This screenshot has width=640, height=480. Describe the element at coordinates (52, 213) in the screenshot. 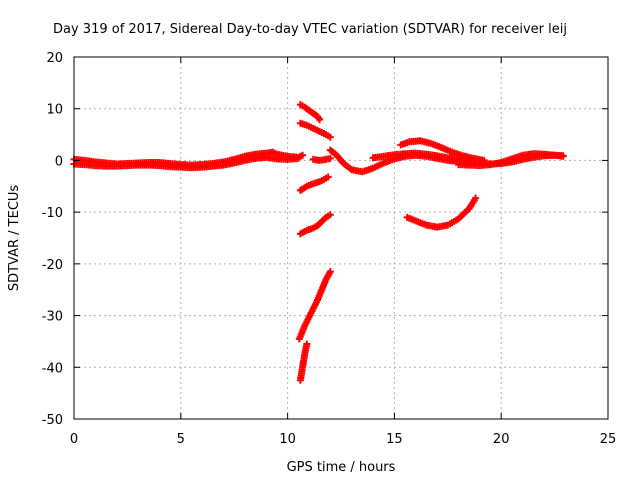

I see `y-tick-label: -10` at that location.